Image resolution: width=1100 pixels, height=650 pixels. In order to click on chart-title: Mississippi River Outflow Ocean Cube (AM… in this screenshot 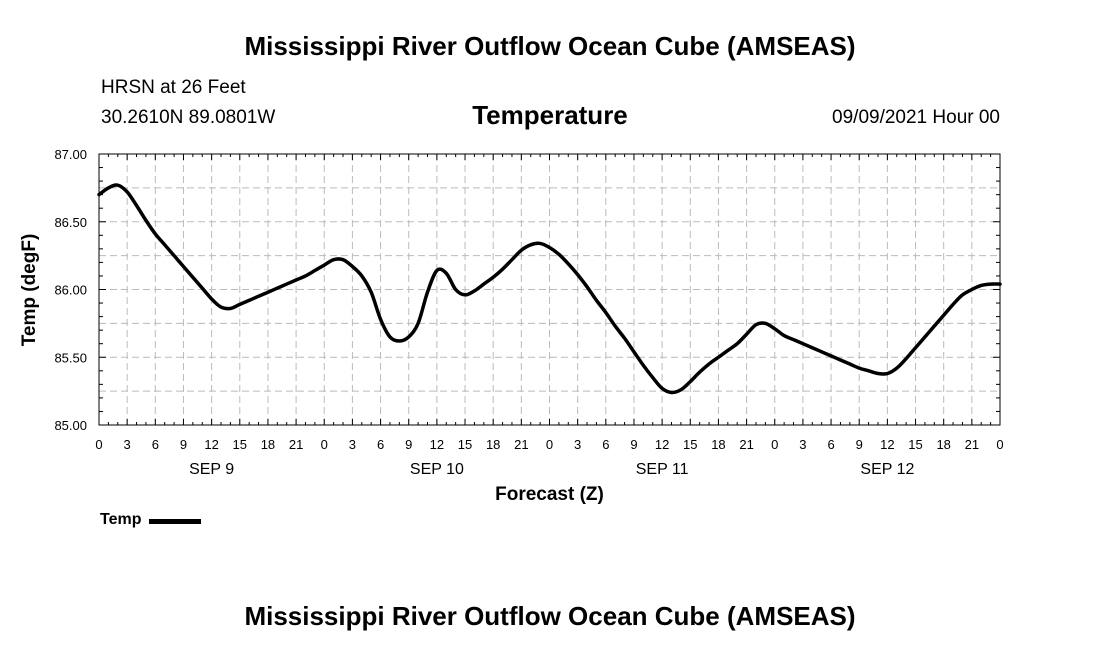, I will do `click(550, 46)`.